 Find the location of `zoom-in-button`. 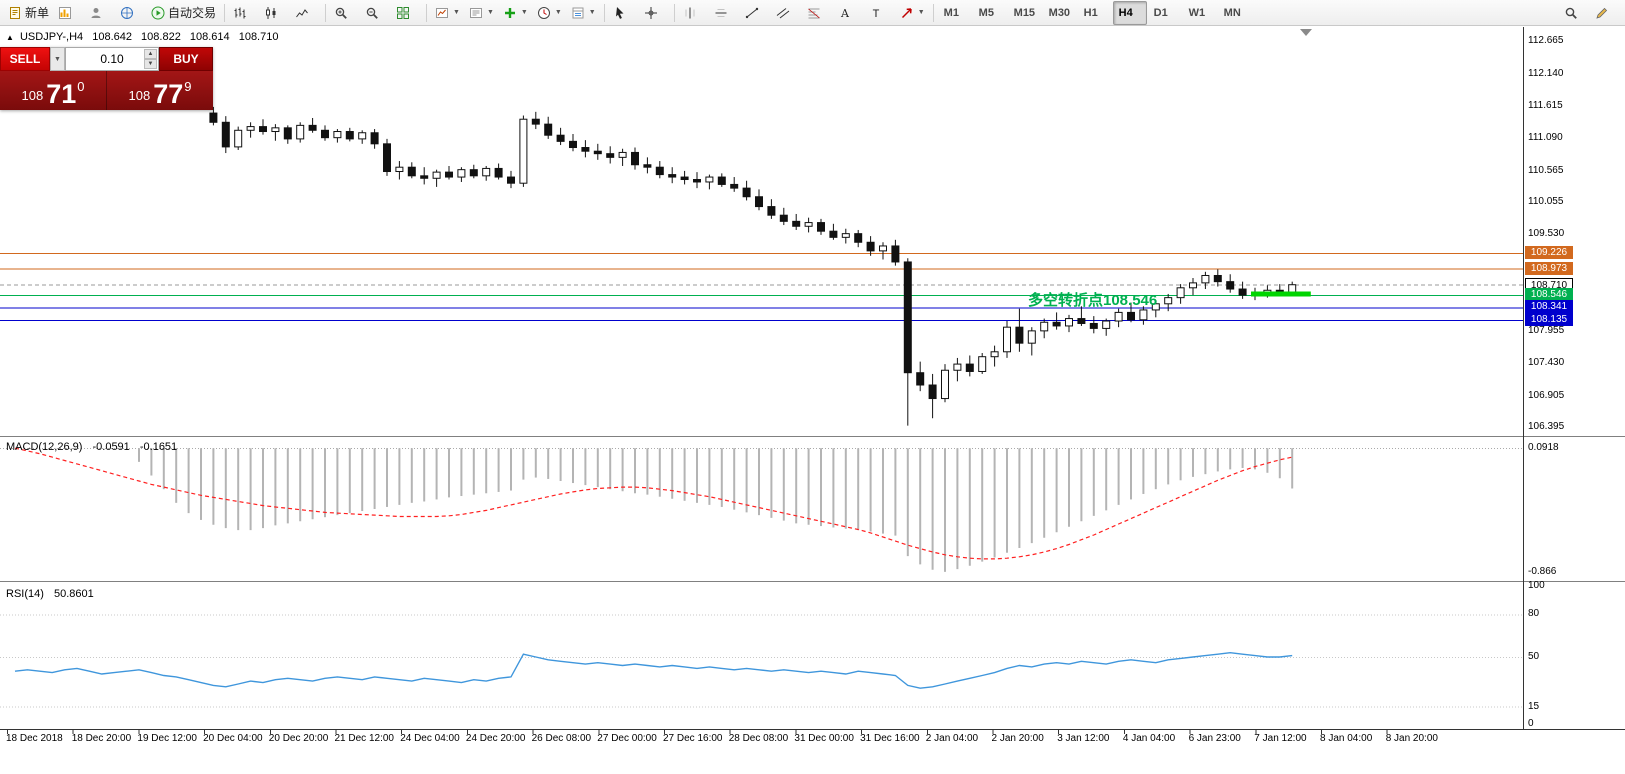

zoom-in-button is located at coordinates (345, 13).